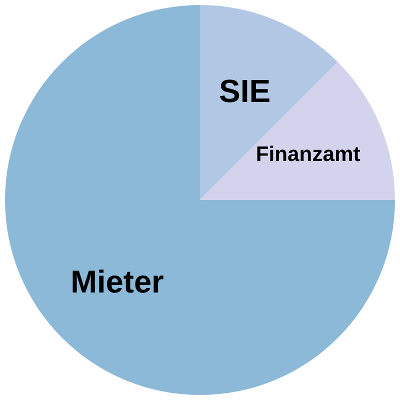 This screenshot has width=400, height=400. What do you see at coordinates (244, 90) in the screenshot?
I see `slice-label: SIE` at bounding box center [244, 90].